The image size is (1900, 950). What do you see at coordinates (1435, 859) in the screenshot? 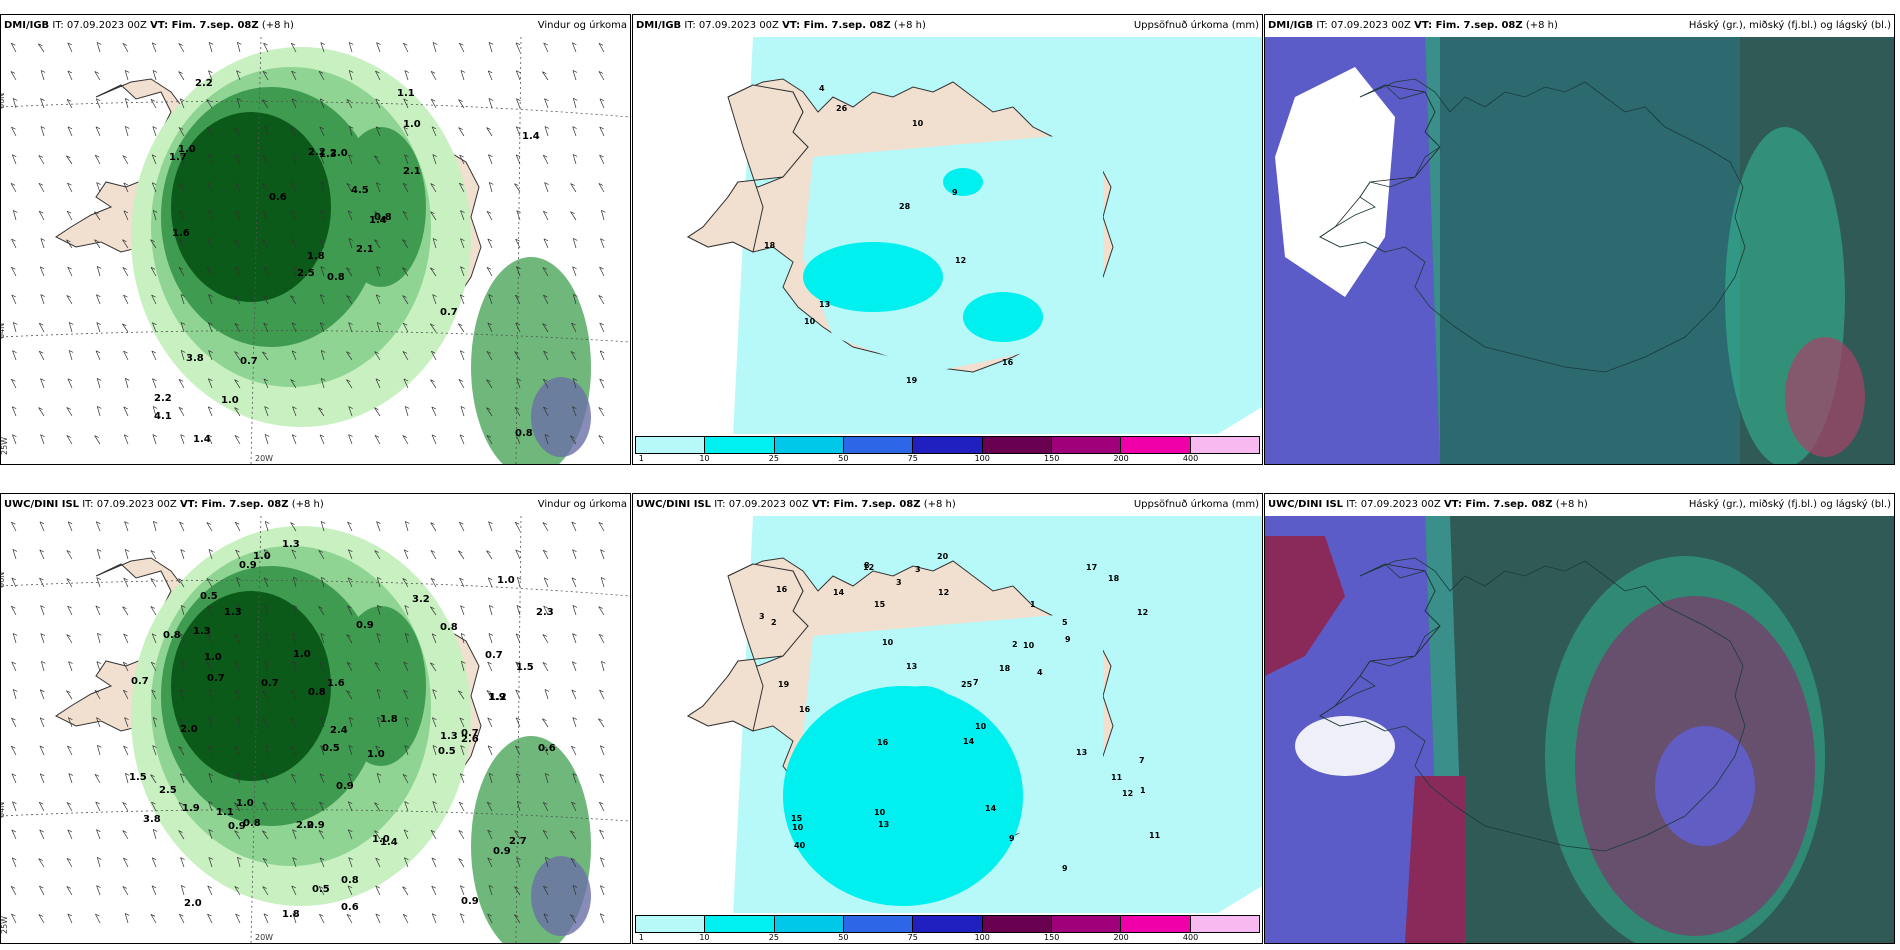
I see `mixed-cloud-south` at bounding box center [1435, 859].